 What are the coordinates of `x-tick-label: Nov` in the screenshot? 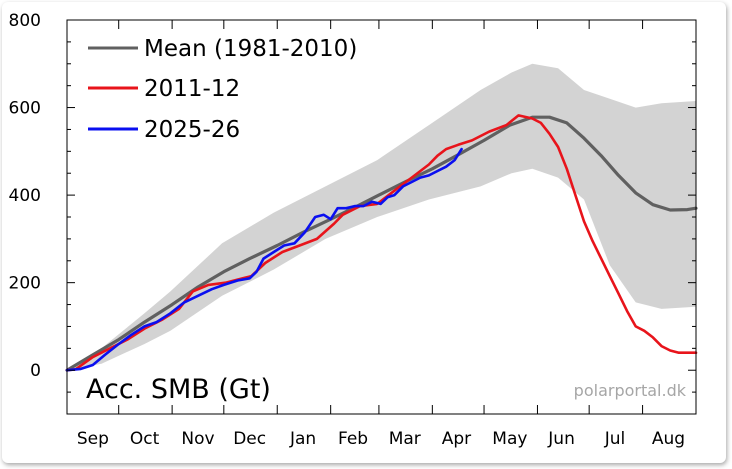 It's located at (197, 439).